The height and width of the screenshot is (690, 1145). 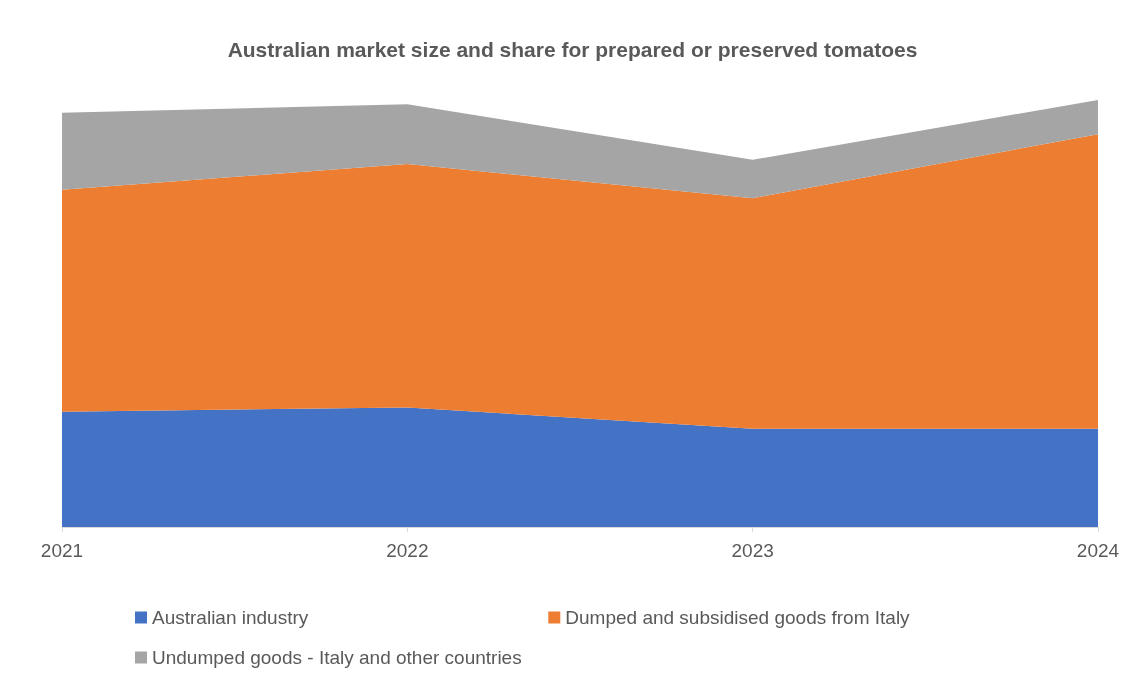 What do you see at coordinates (752, 550) in the screenshot?
I see `x-tick-label: 2023` at bounding box center [752, 550].